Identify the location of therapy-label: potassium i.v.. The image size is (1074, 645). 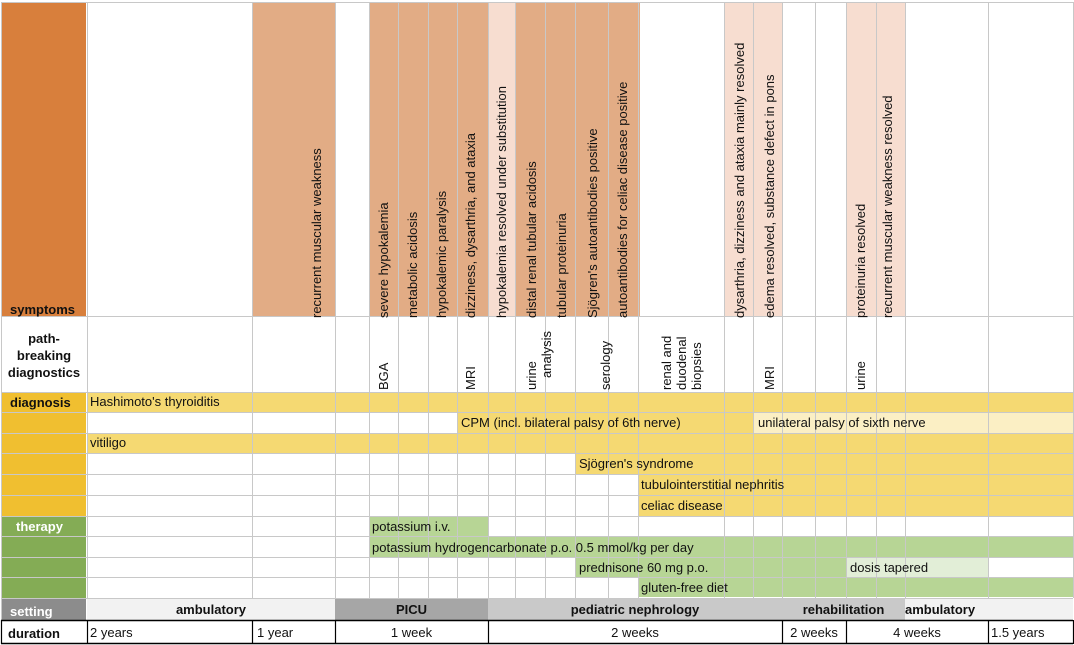
(411, 526).